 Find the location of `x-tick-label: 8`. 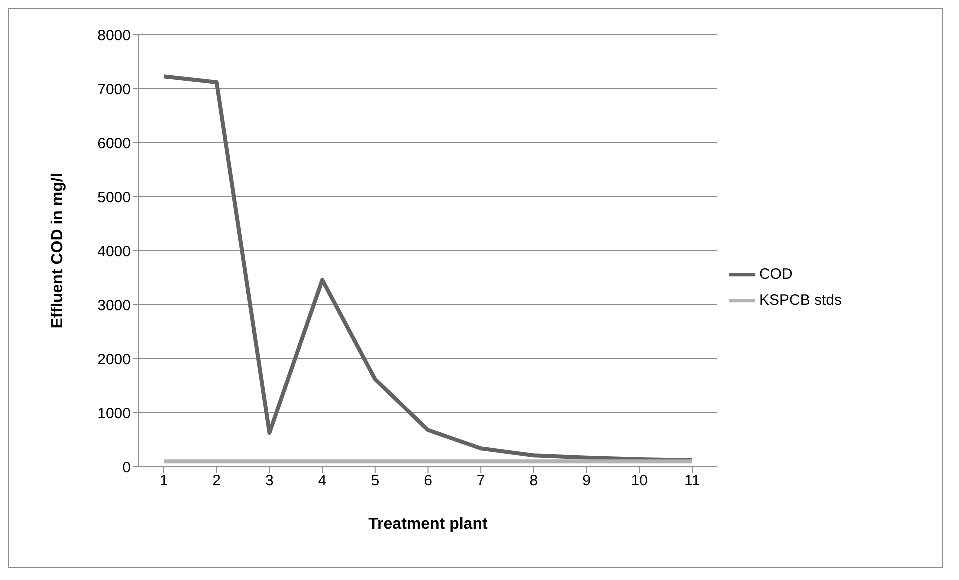

x-tick-label: 8 is located at coordinates (534, 481).